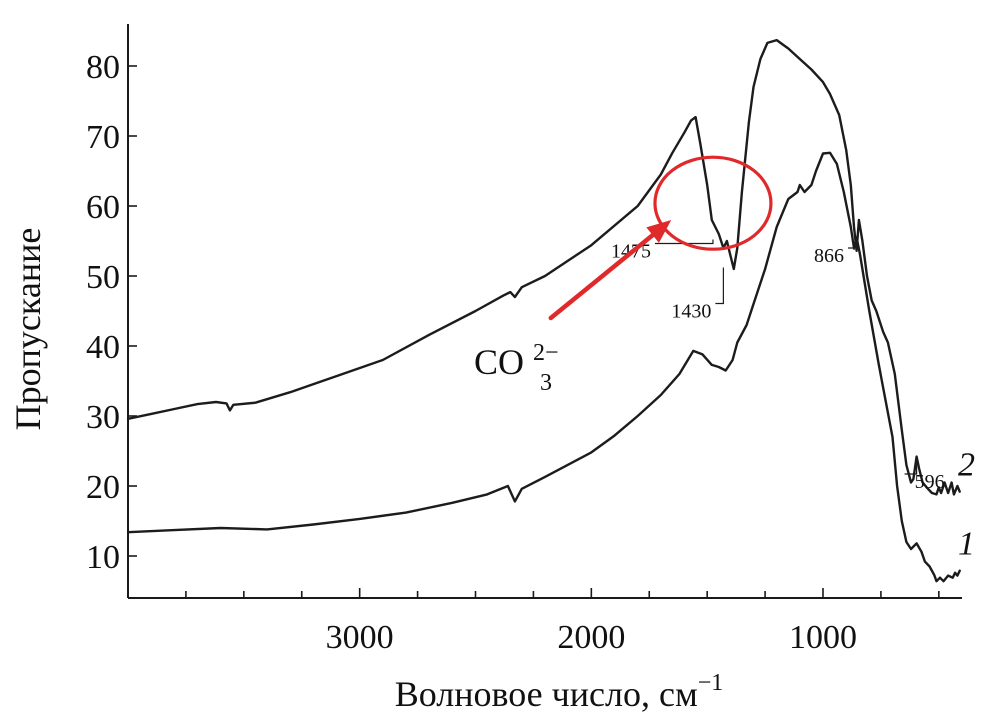  Describe the element at coordinates (546, 353) in the screenshot. I see `annotation-label-charge: 2−` at that location.